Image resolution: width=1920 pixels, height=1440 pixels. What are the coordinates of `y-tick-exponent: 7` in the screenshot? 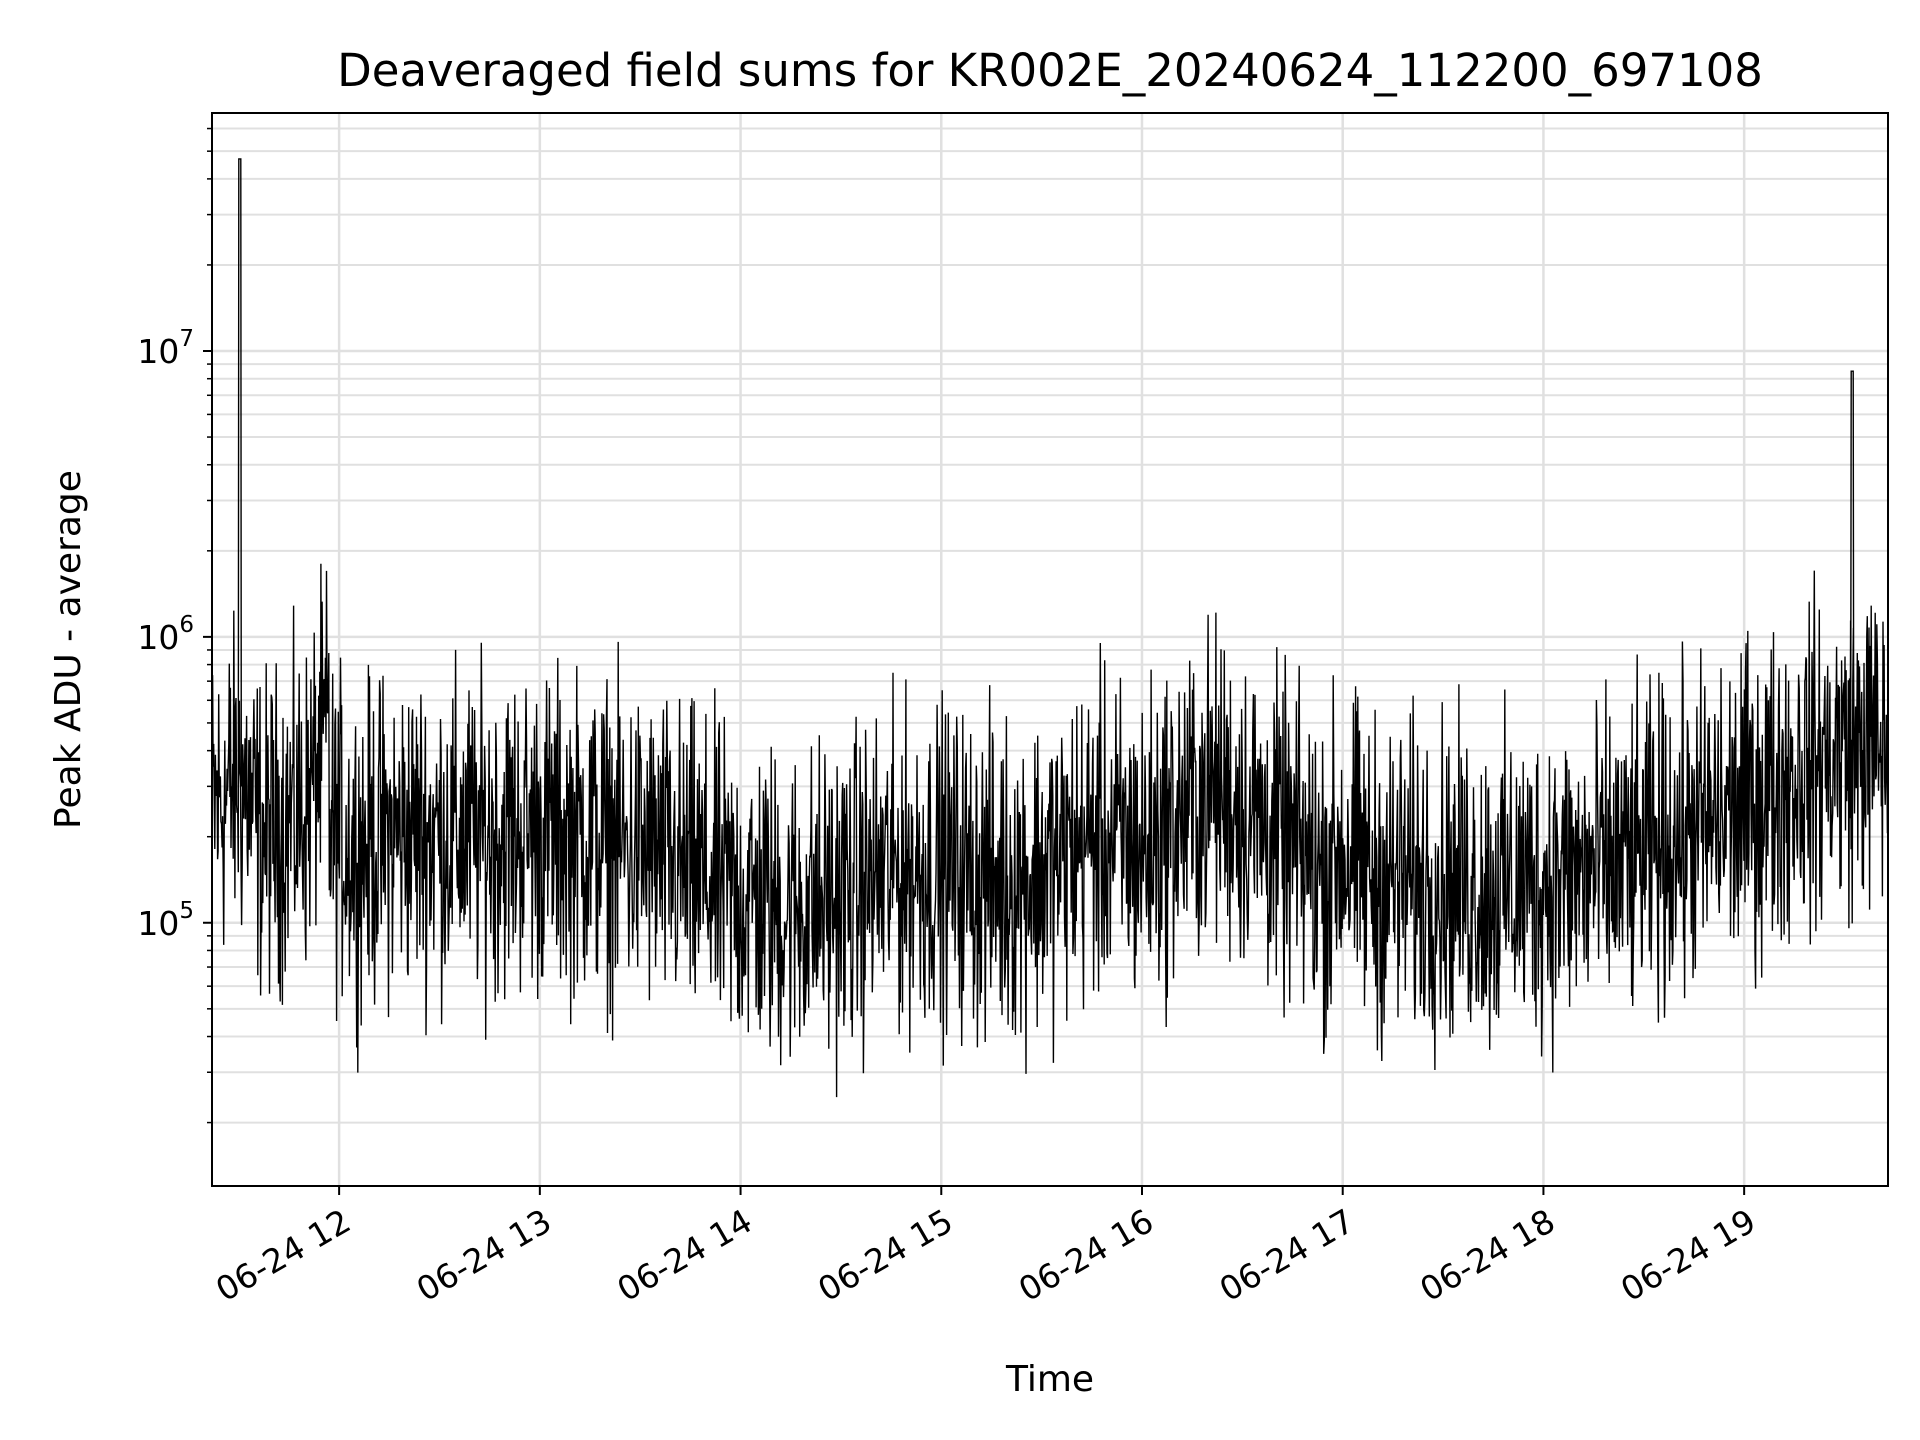 It's located at (186, 339).